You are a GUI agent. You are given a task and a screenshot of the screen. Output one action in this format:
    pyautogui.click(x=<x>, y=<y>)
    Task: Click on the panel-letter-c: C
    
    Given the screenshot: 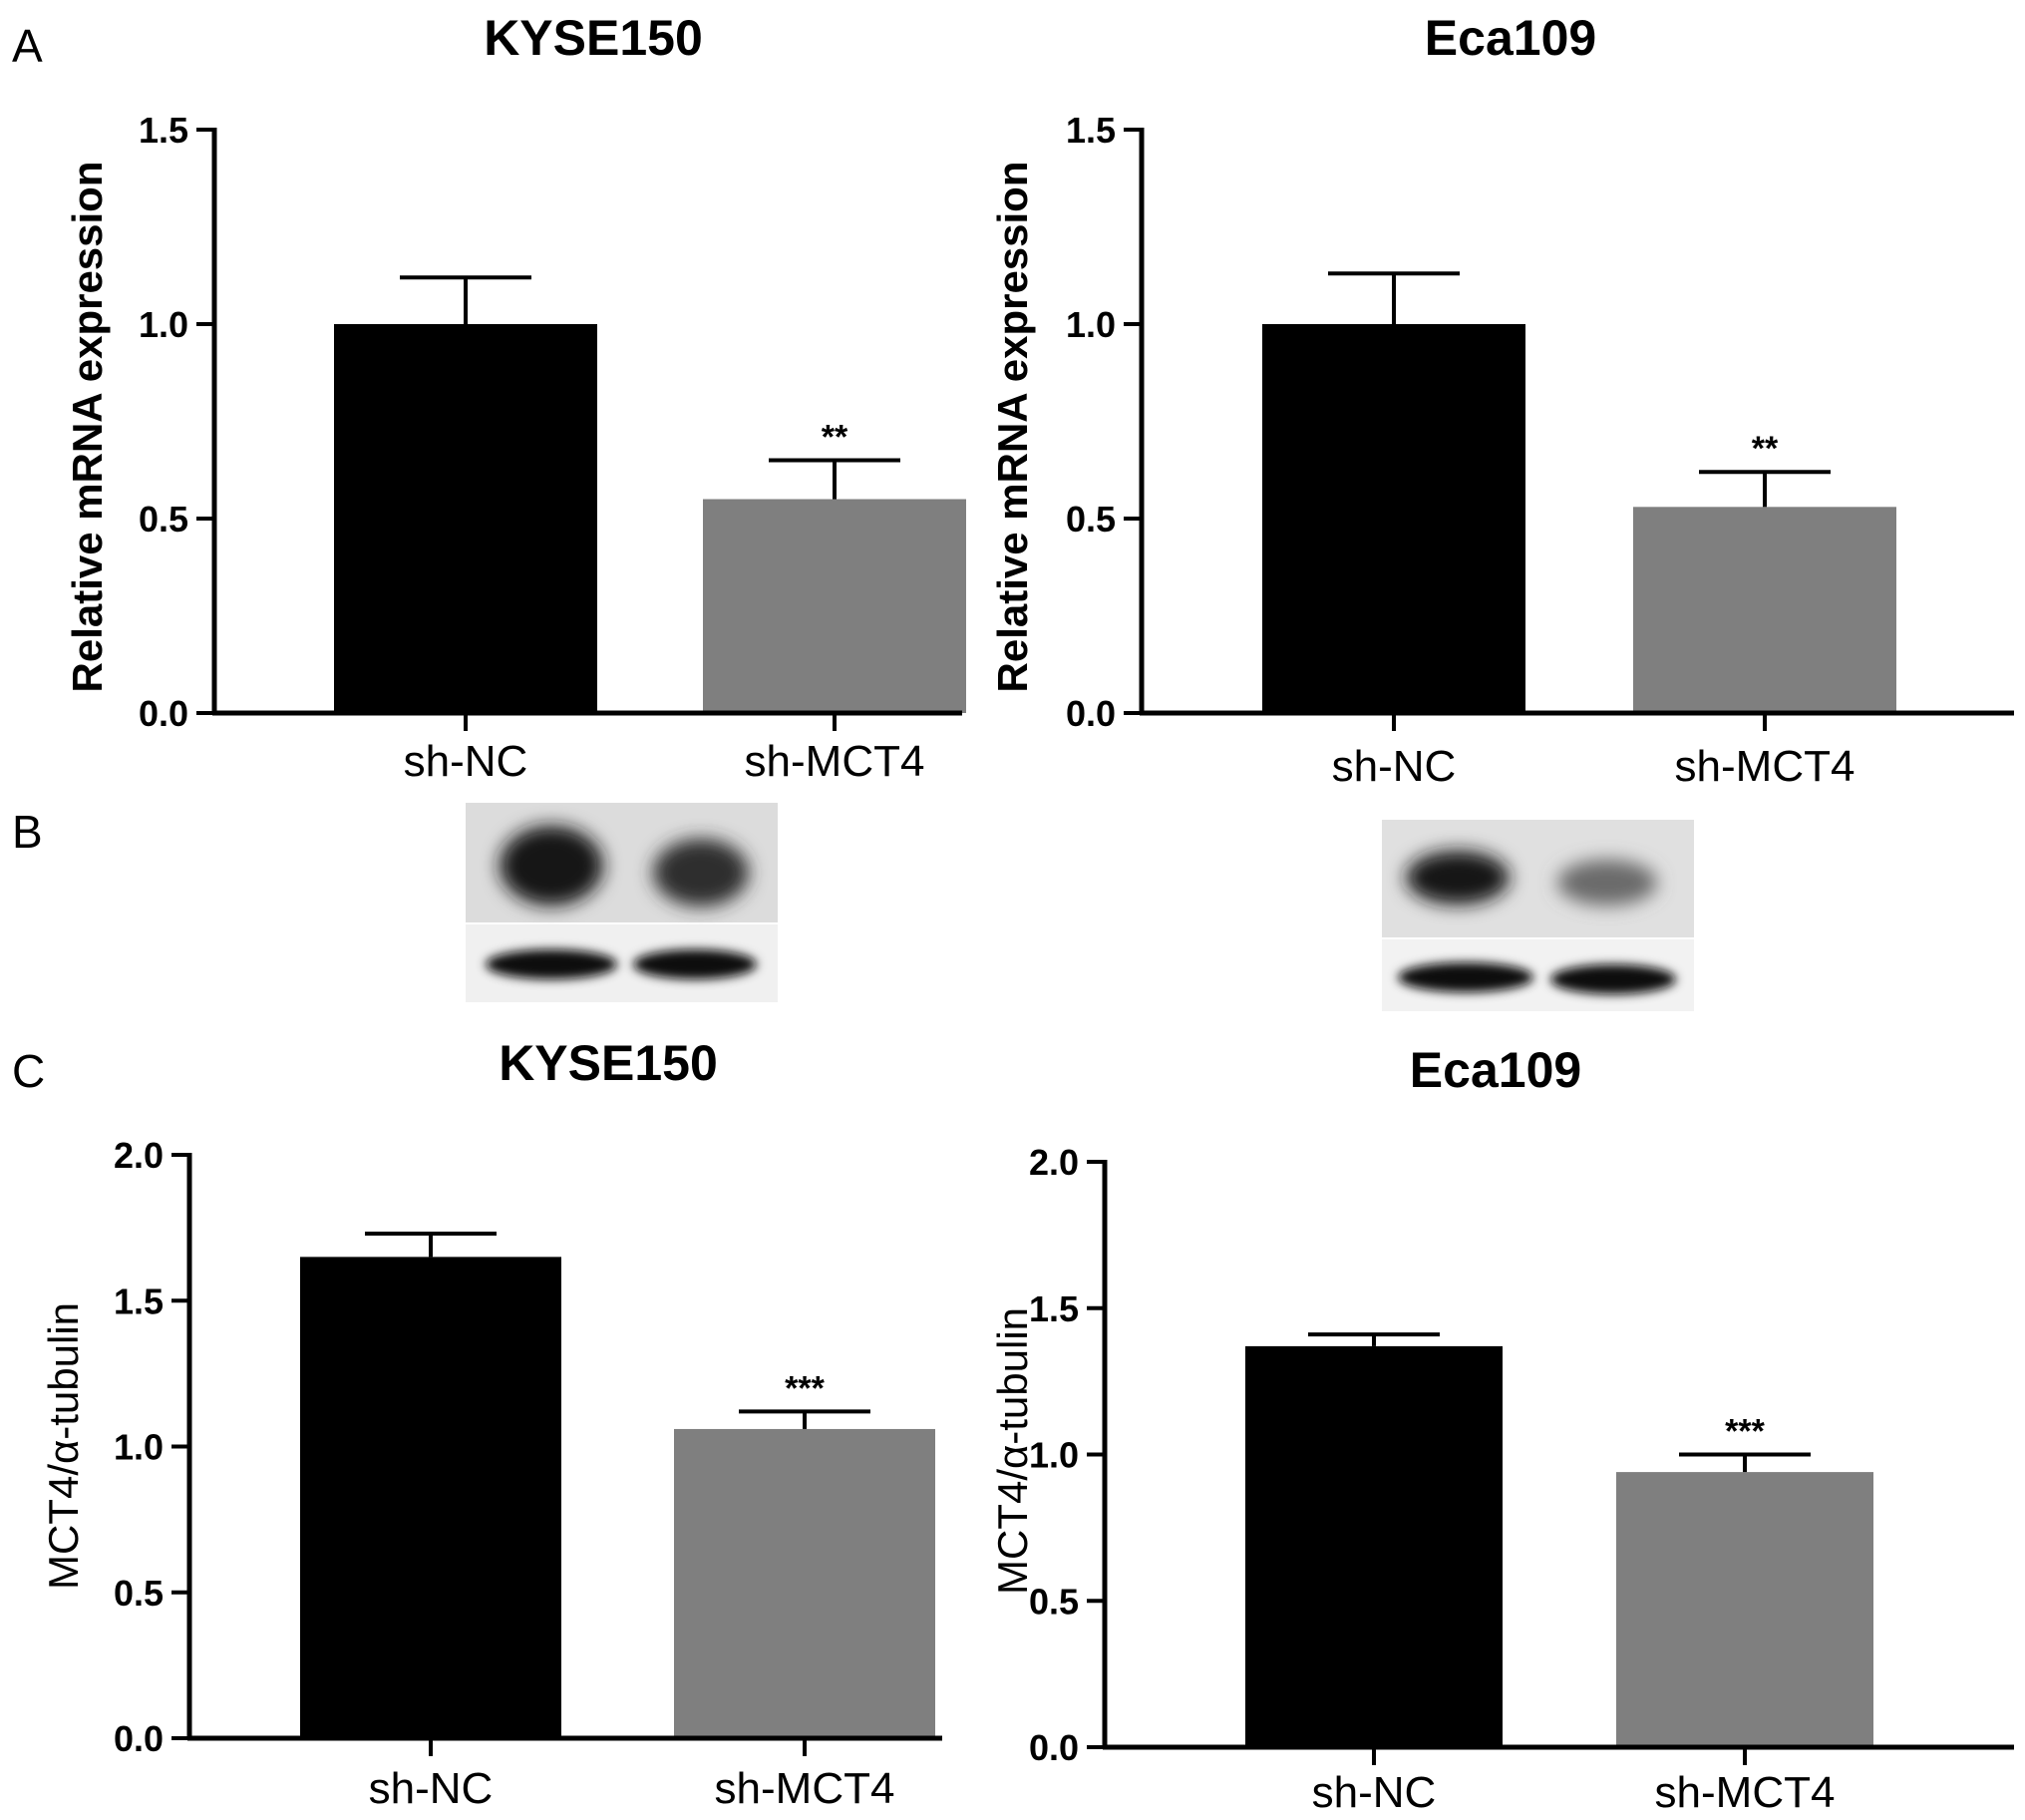 What is the action you would take?
    pyautogui.click(x=29, y=1071)
    